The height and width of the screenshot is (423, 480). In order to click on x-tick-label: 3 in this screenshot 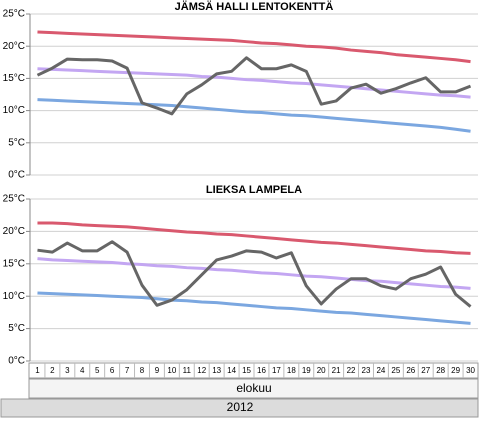, I will do `click(67, 370)`.